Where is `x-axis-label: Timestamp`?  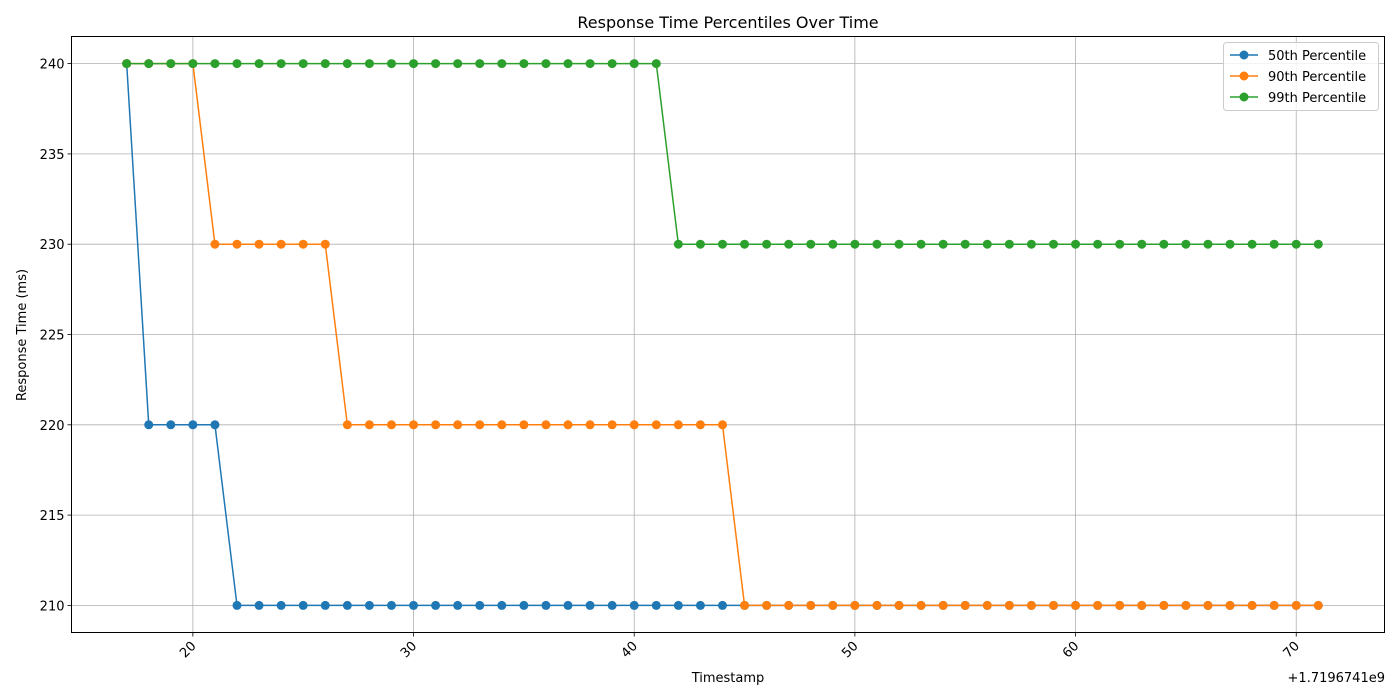 x-axis-label: Timestamp is located at coordinates (728, 678).